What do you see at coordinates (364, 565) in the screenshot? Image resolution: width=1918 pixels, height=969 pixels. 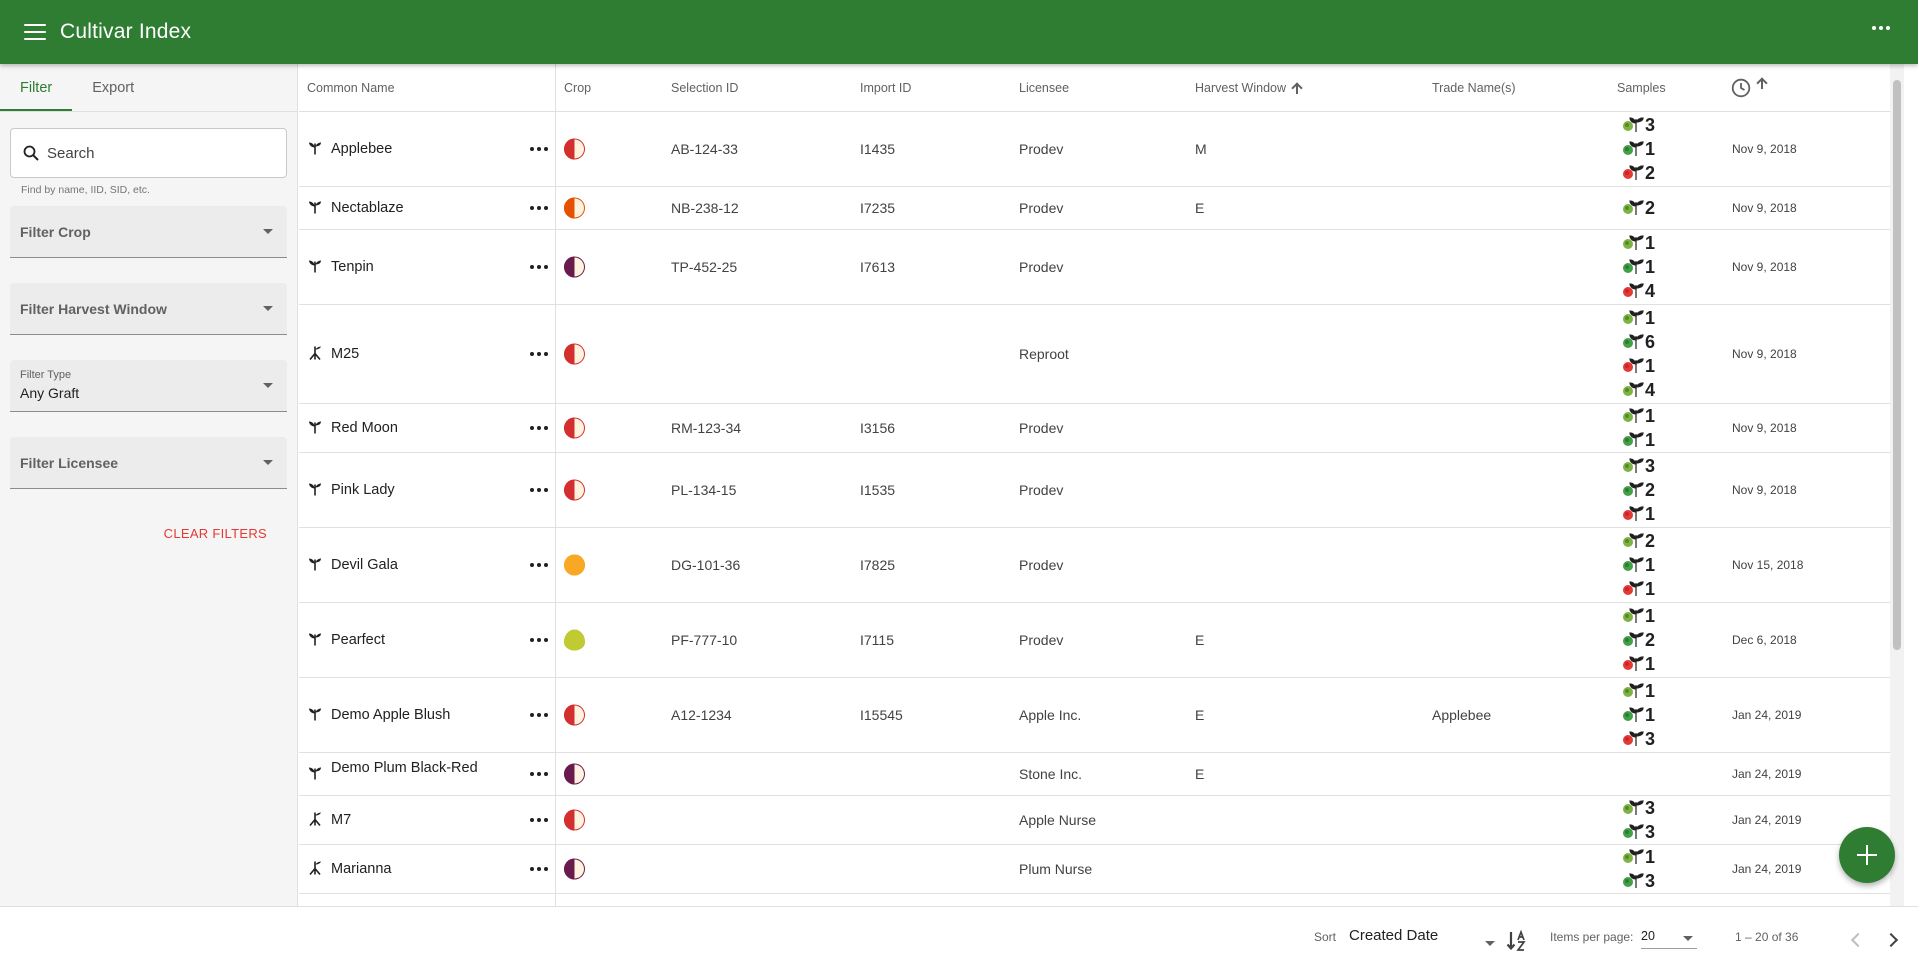 I see `cultivar-name: Devil Gala` at bounding box center [364, 565].